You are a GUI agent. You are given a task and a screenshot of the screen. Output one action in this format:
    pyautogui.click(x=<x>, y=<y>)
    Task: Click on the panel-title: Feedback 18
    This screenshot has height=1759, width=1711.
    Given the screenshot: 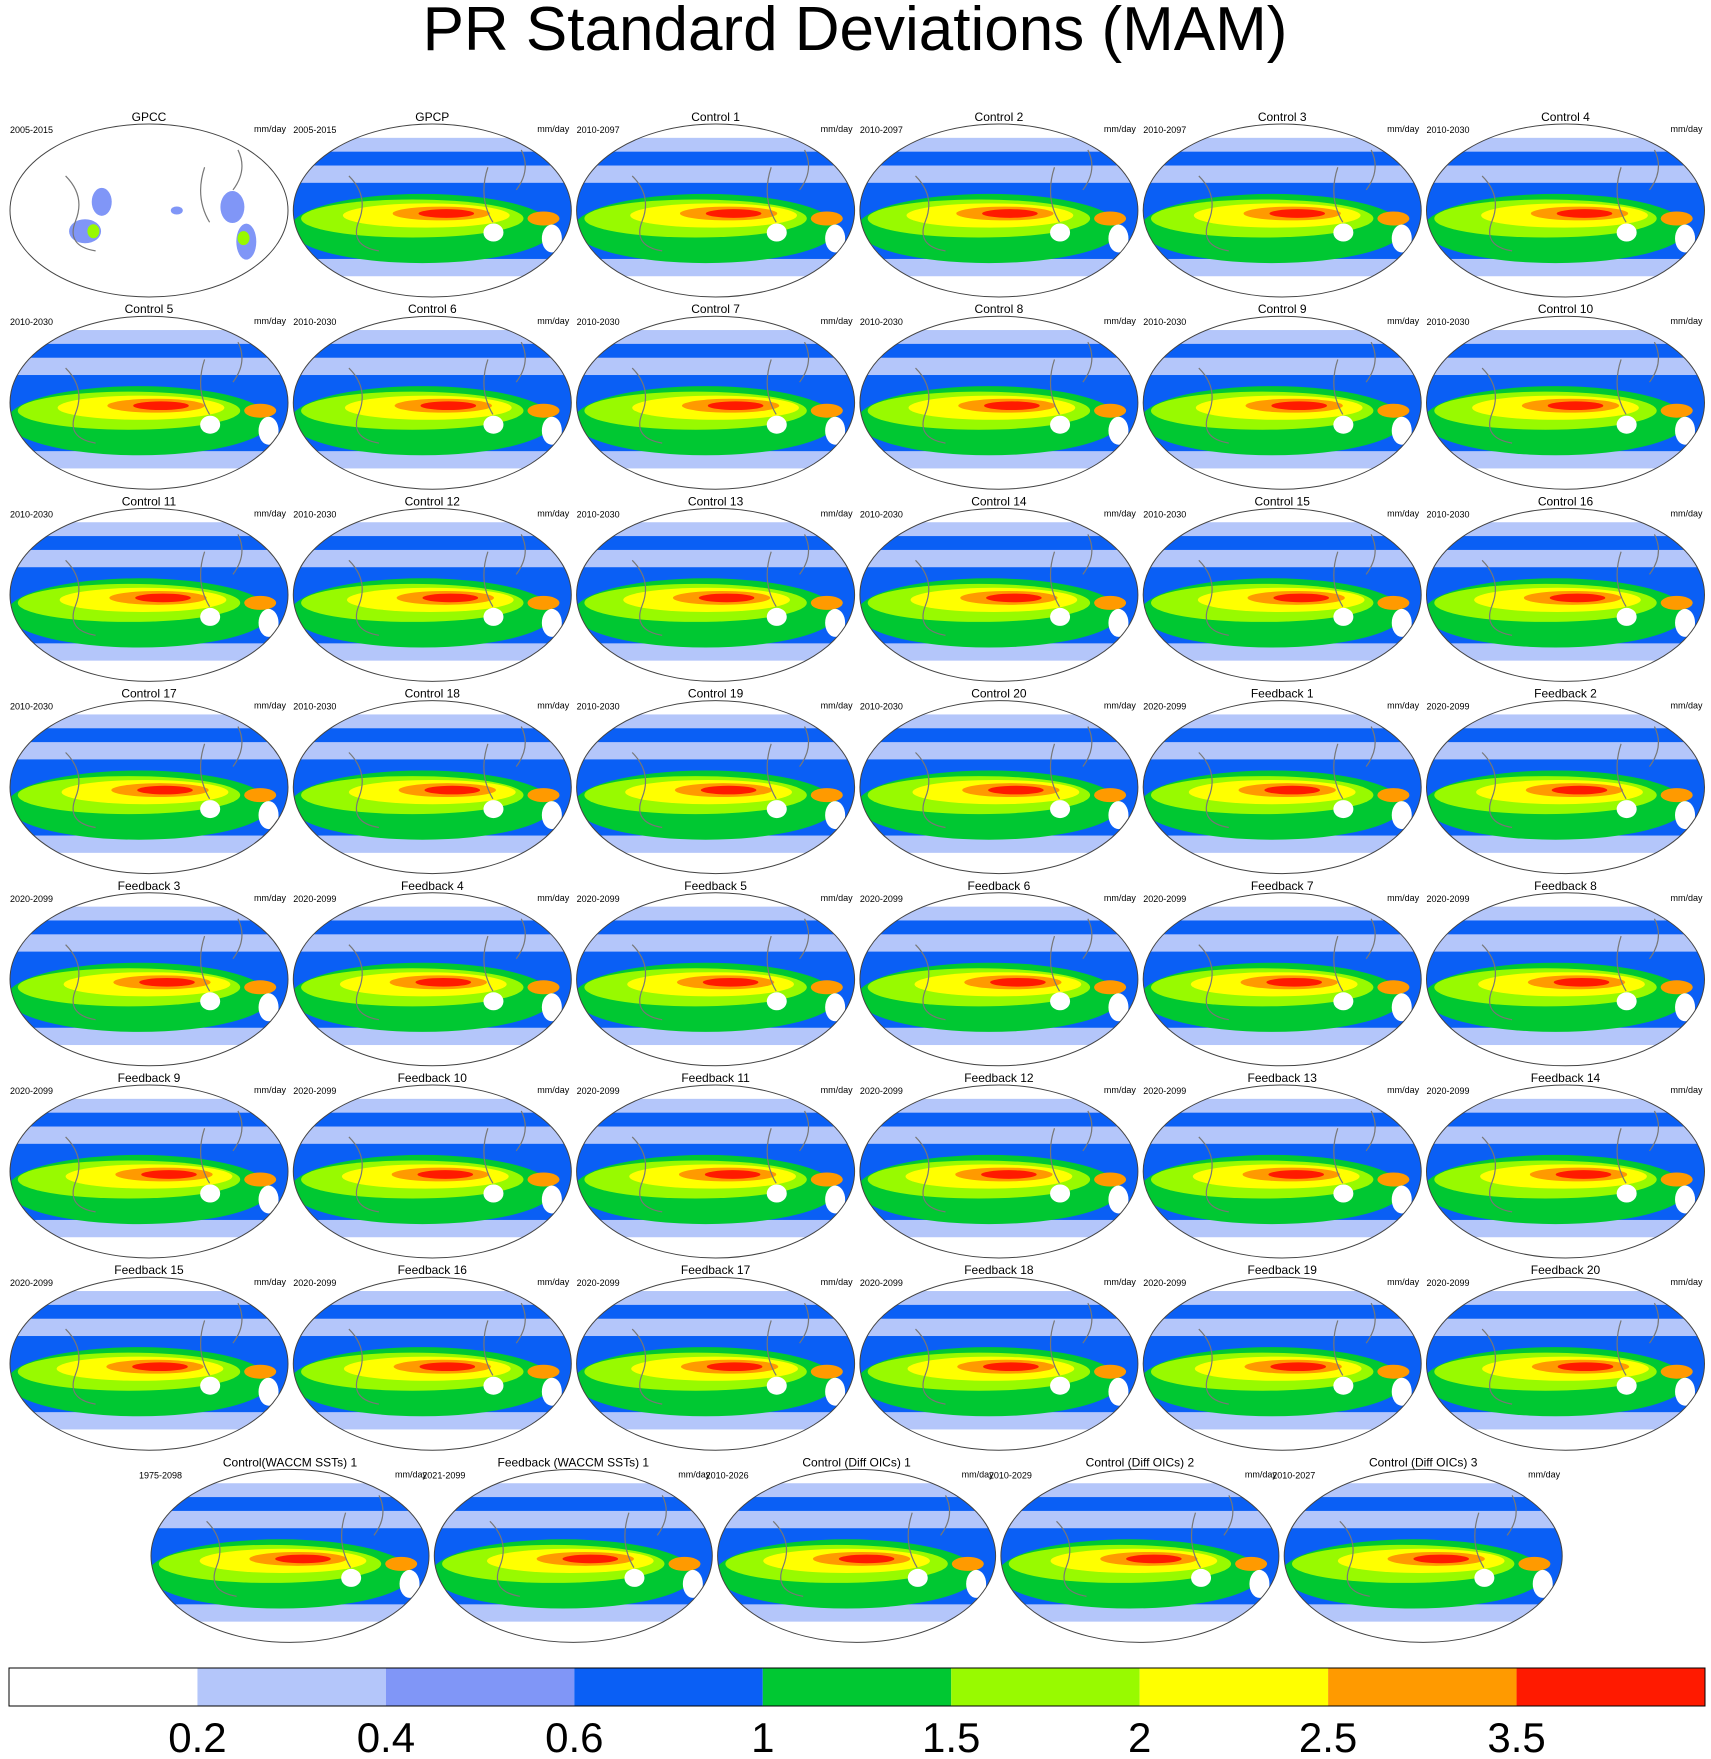 What is the action you would take?
    pyautogui.click(x=999, y=1270)
    